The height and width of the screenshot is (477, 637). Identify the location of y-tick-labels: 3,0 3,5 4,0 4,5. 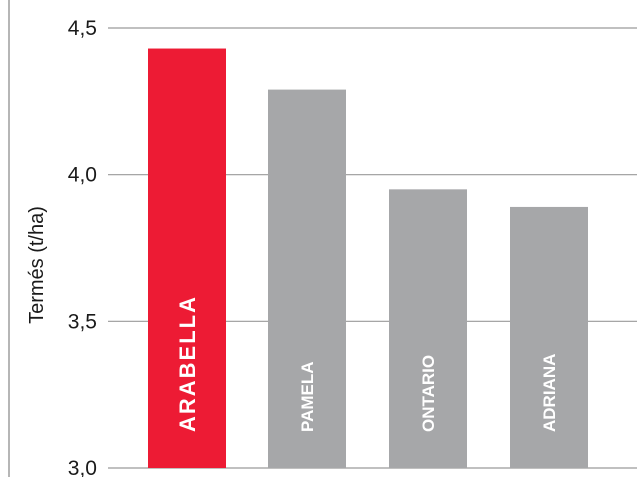
(82, 247).